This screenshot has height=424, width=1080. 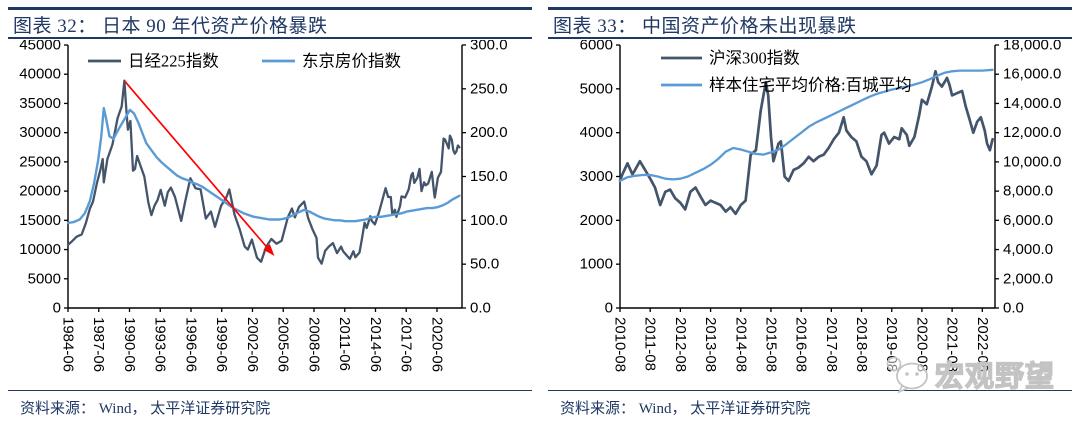 I want to click on x-axis-tick-label: 2011-06, so click(x=344, y=344).